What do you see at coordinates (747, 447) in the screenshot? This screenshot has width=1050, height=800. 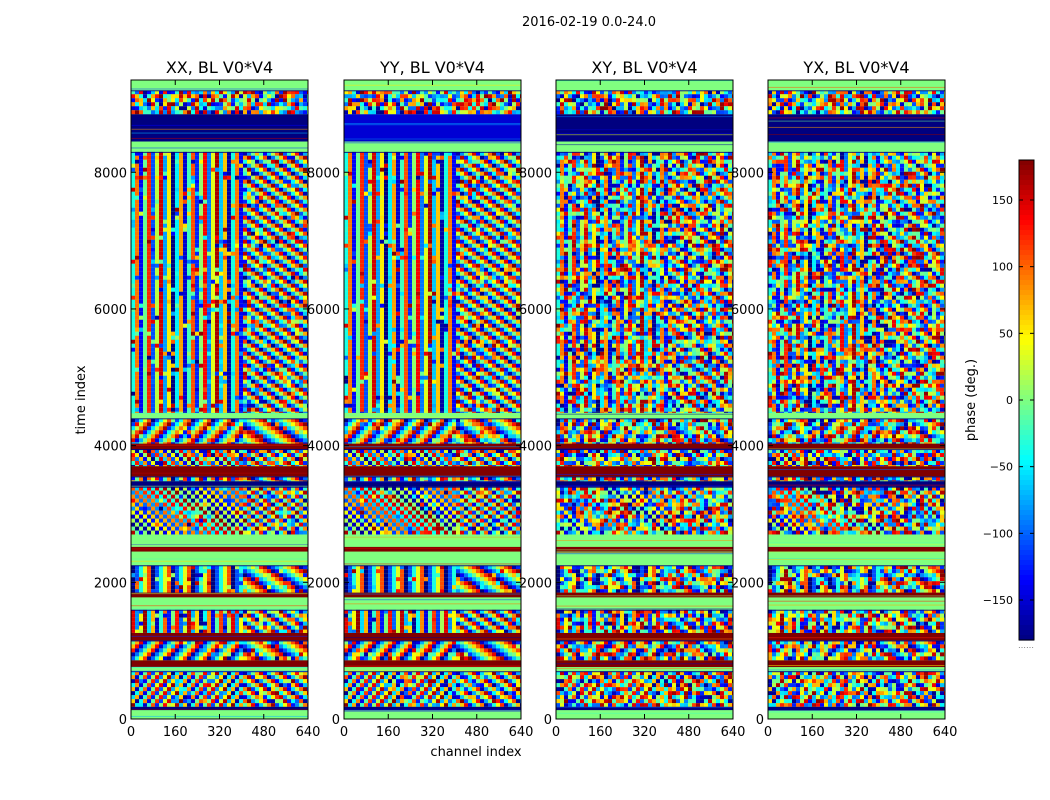 I see `y-tick-label: 4000` at bounding box center [747, 447].